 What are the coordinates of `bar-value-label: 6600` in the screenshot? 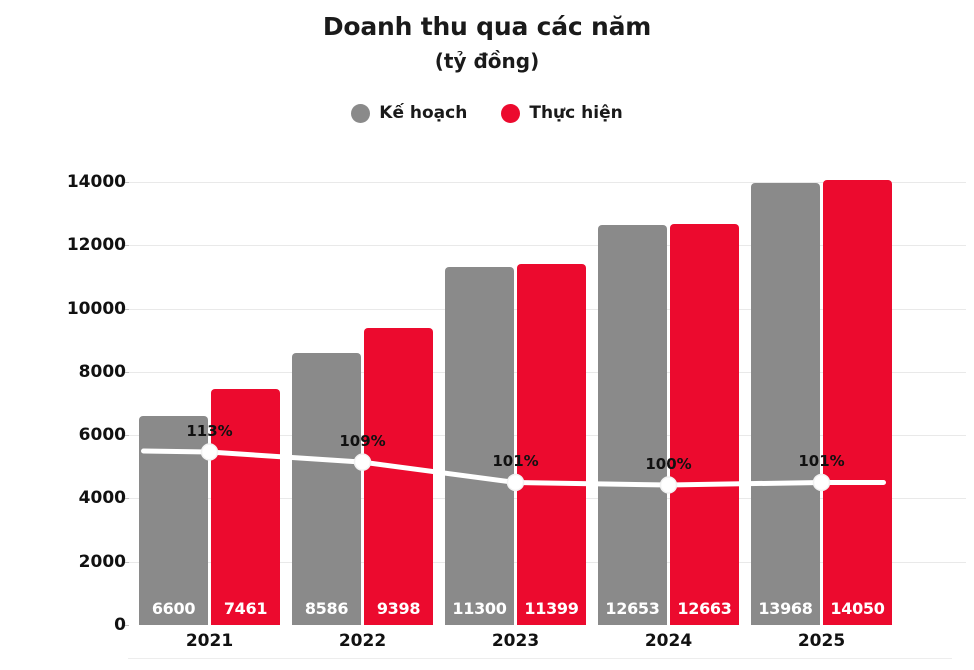 It's located at (173, 608).